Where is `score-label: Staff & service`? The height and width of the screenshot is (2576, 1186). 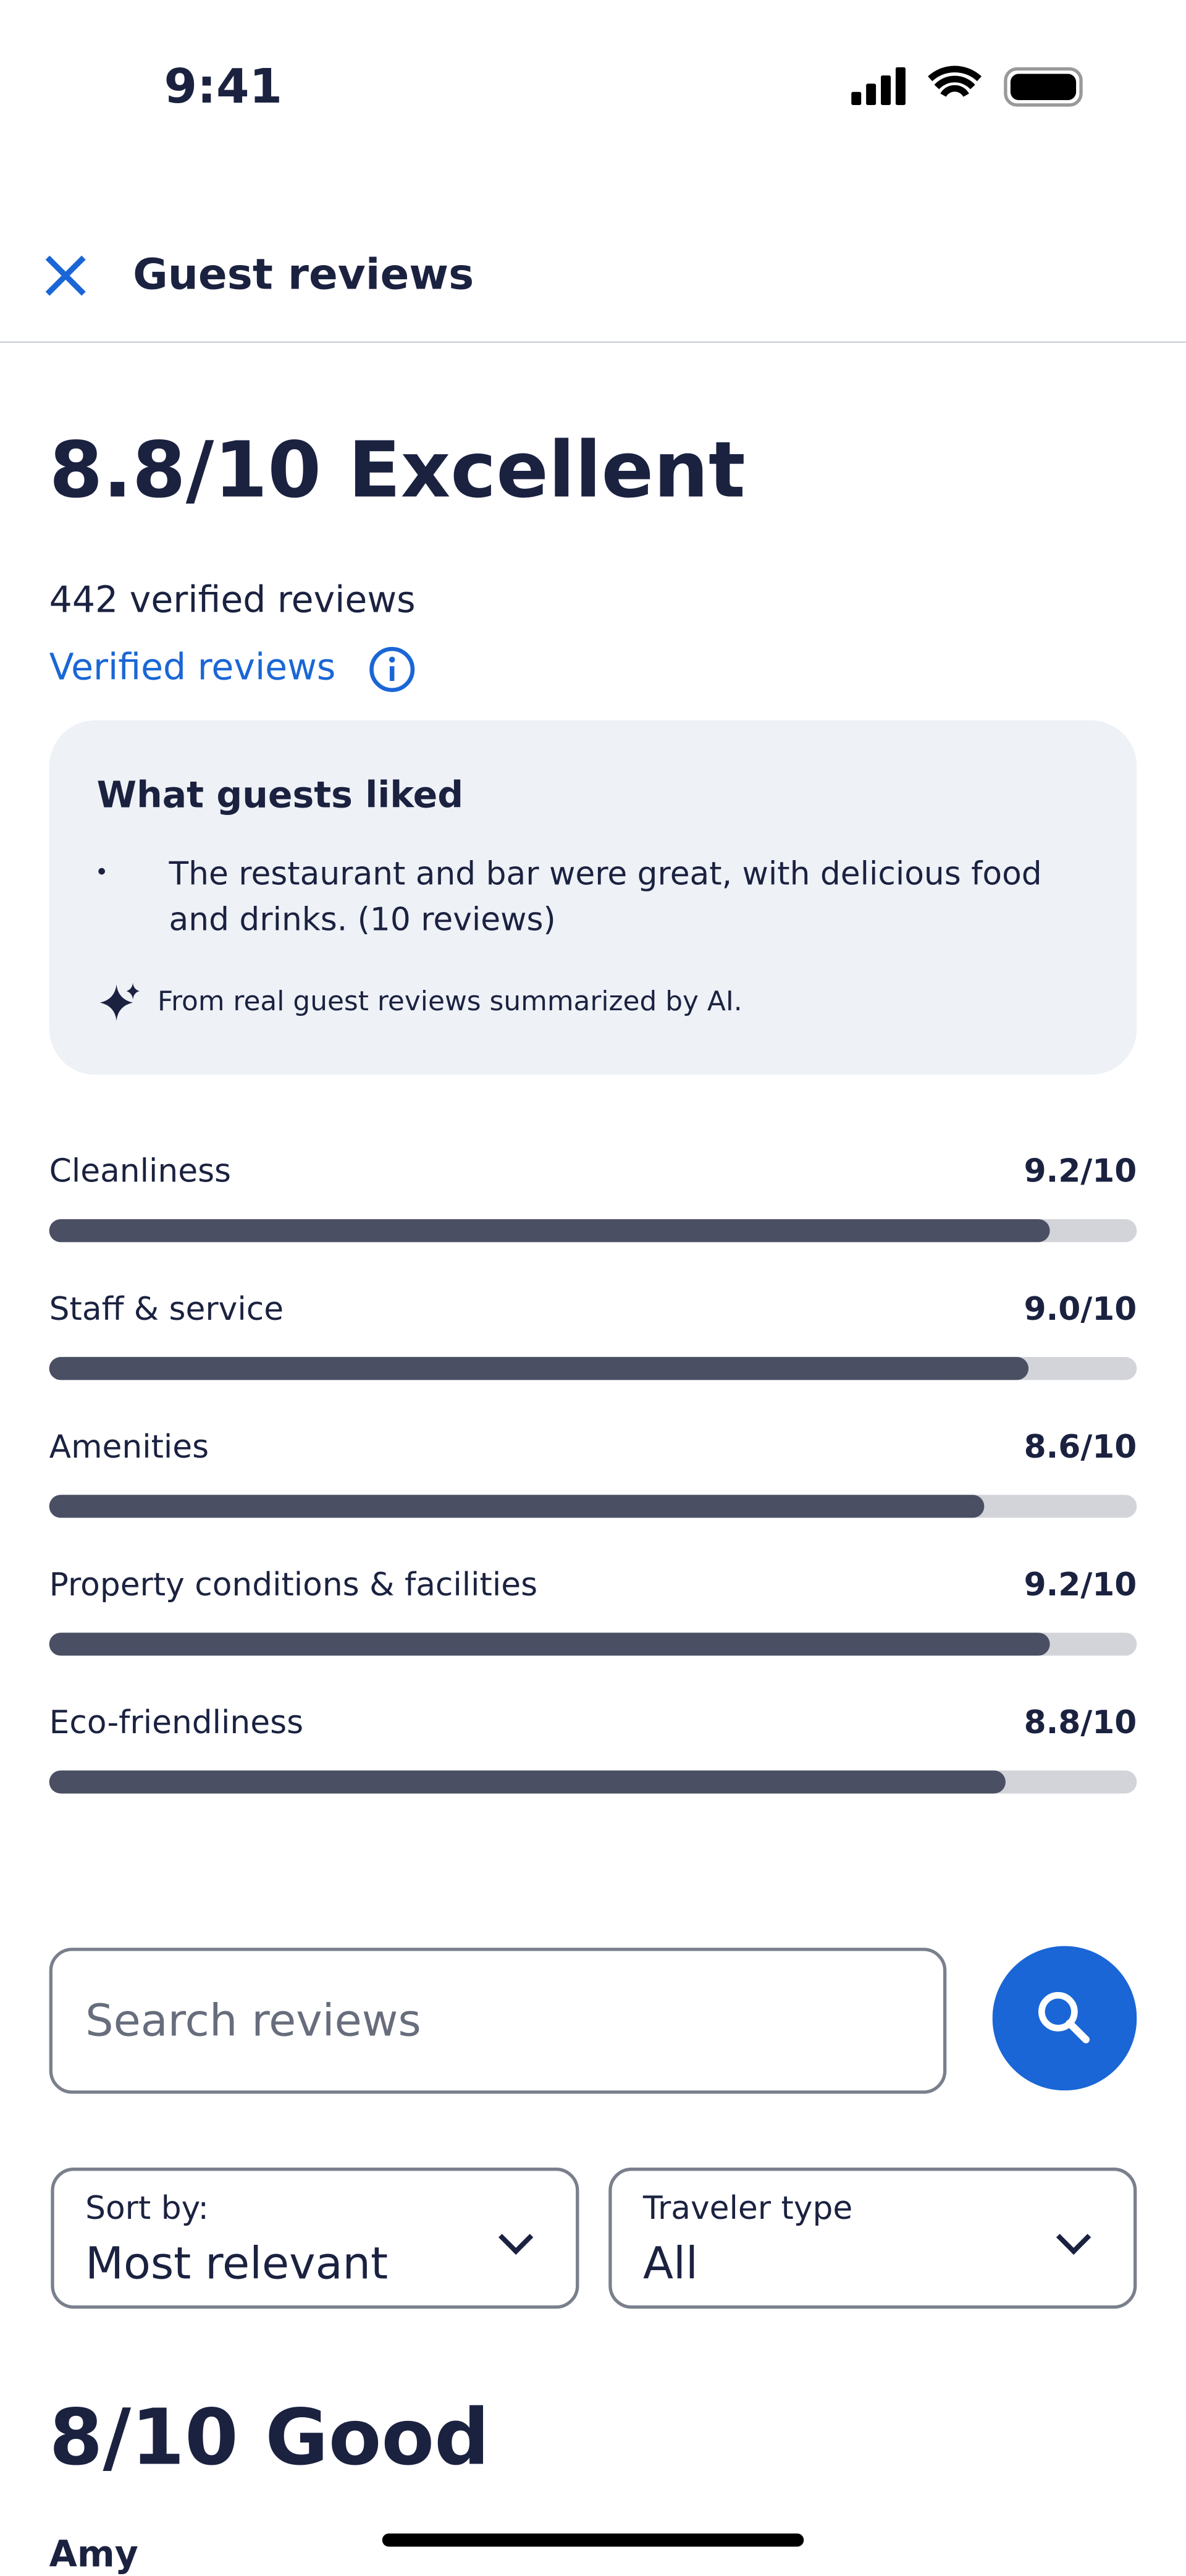
score-label: Staff & service is located at coordinates (166, 1309).